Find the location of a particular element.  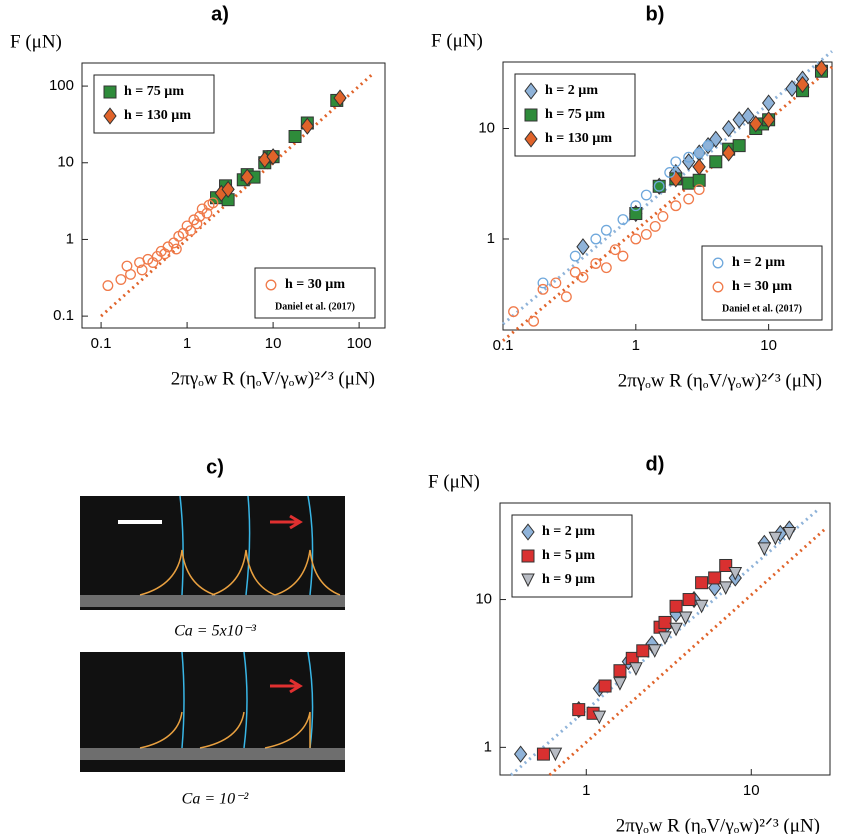

panel-title: d) is located at coordinates (655, 464).